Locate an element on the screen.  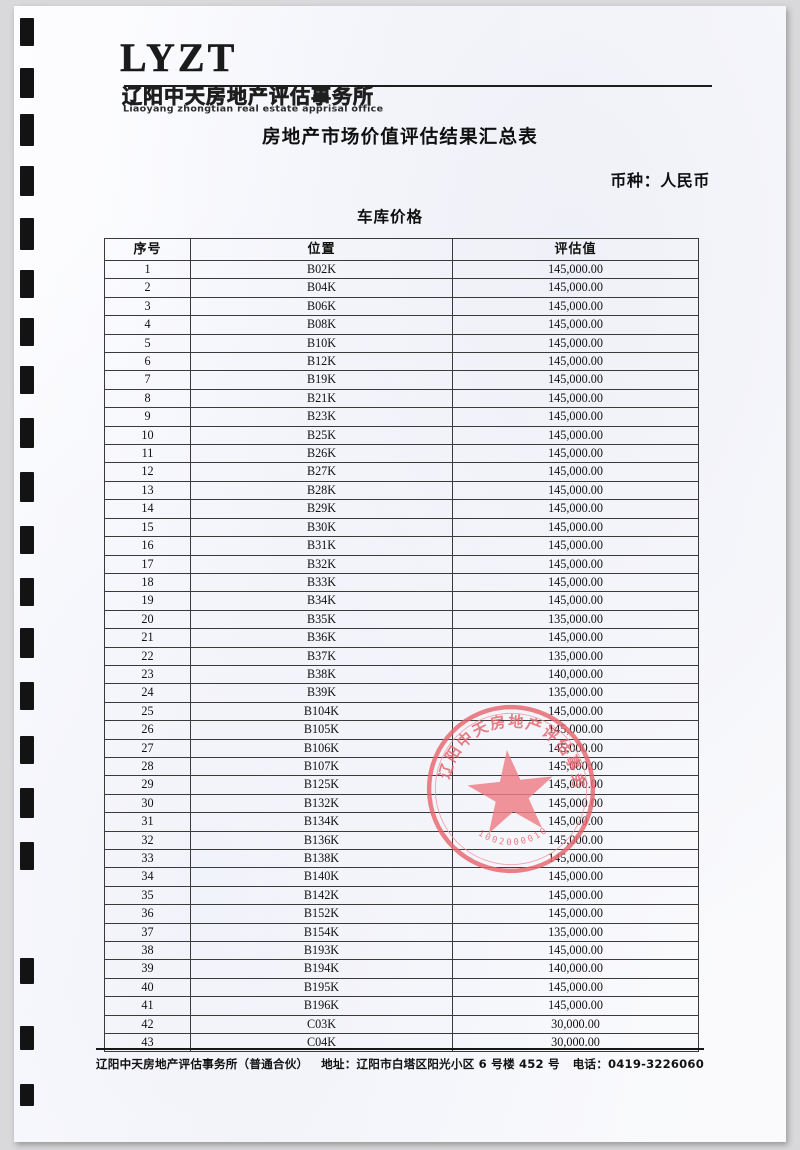
letterhead-divider is located at coordinates (418, 86).